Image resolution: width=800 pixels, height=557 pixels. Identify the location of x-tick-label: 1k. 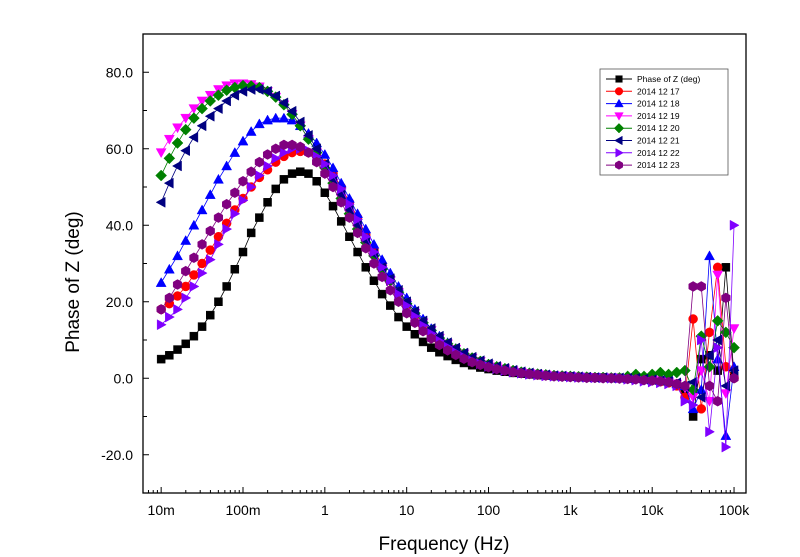
(571, 510).